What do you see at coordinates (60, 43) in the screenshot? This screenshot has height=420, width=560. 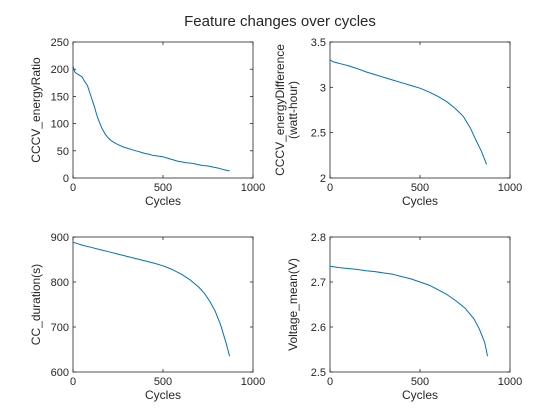 I see `y-tick-label: 250` at bounding box center [60, 43].